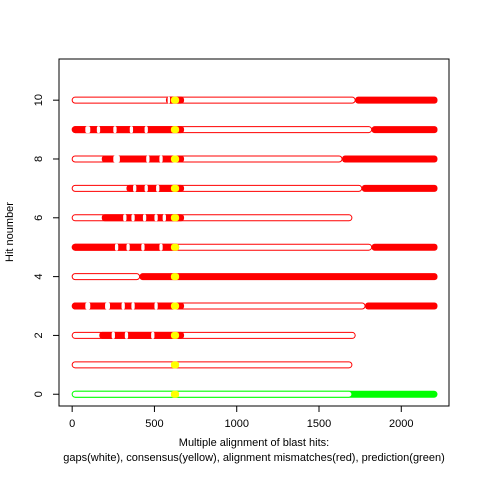 This screenshot has width=480, height=480. Describe the element at coordinates (319, 424) in the screenshot. I see `x-tick-label: 1500` at that location.